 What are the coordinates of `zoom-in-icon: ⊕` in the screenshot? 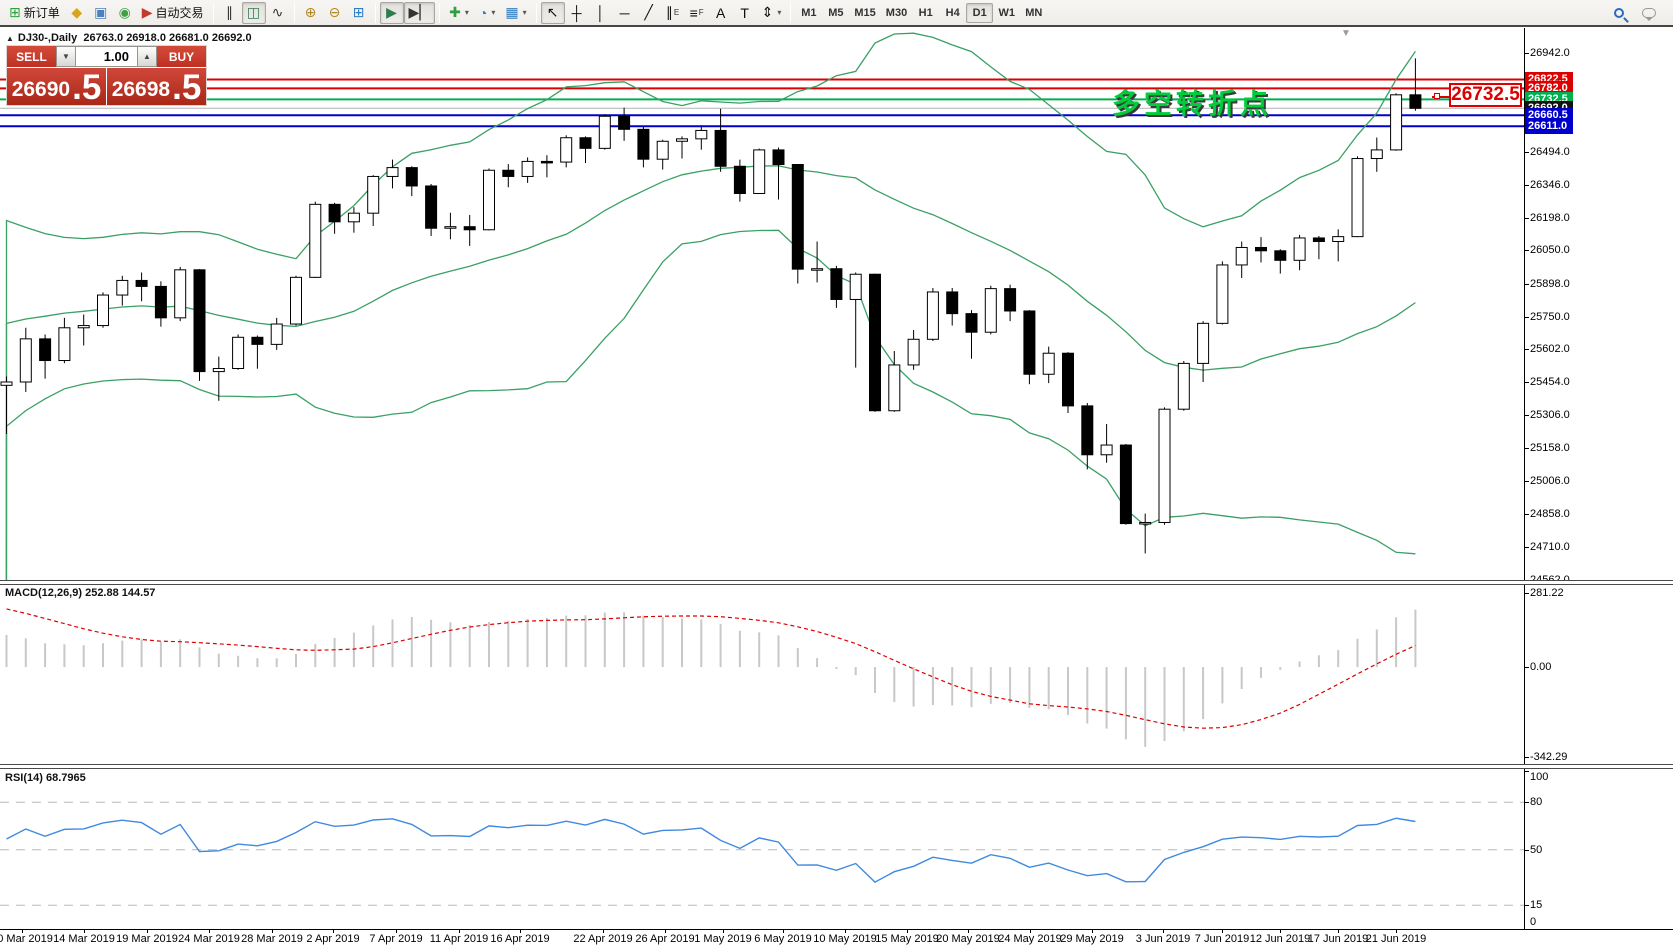 It's located at (310, 12).